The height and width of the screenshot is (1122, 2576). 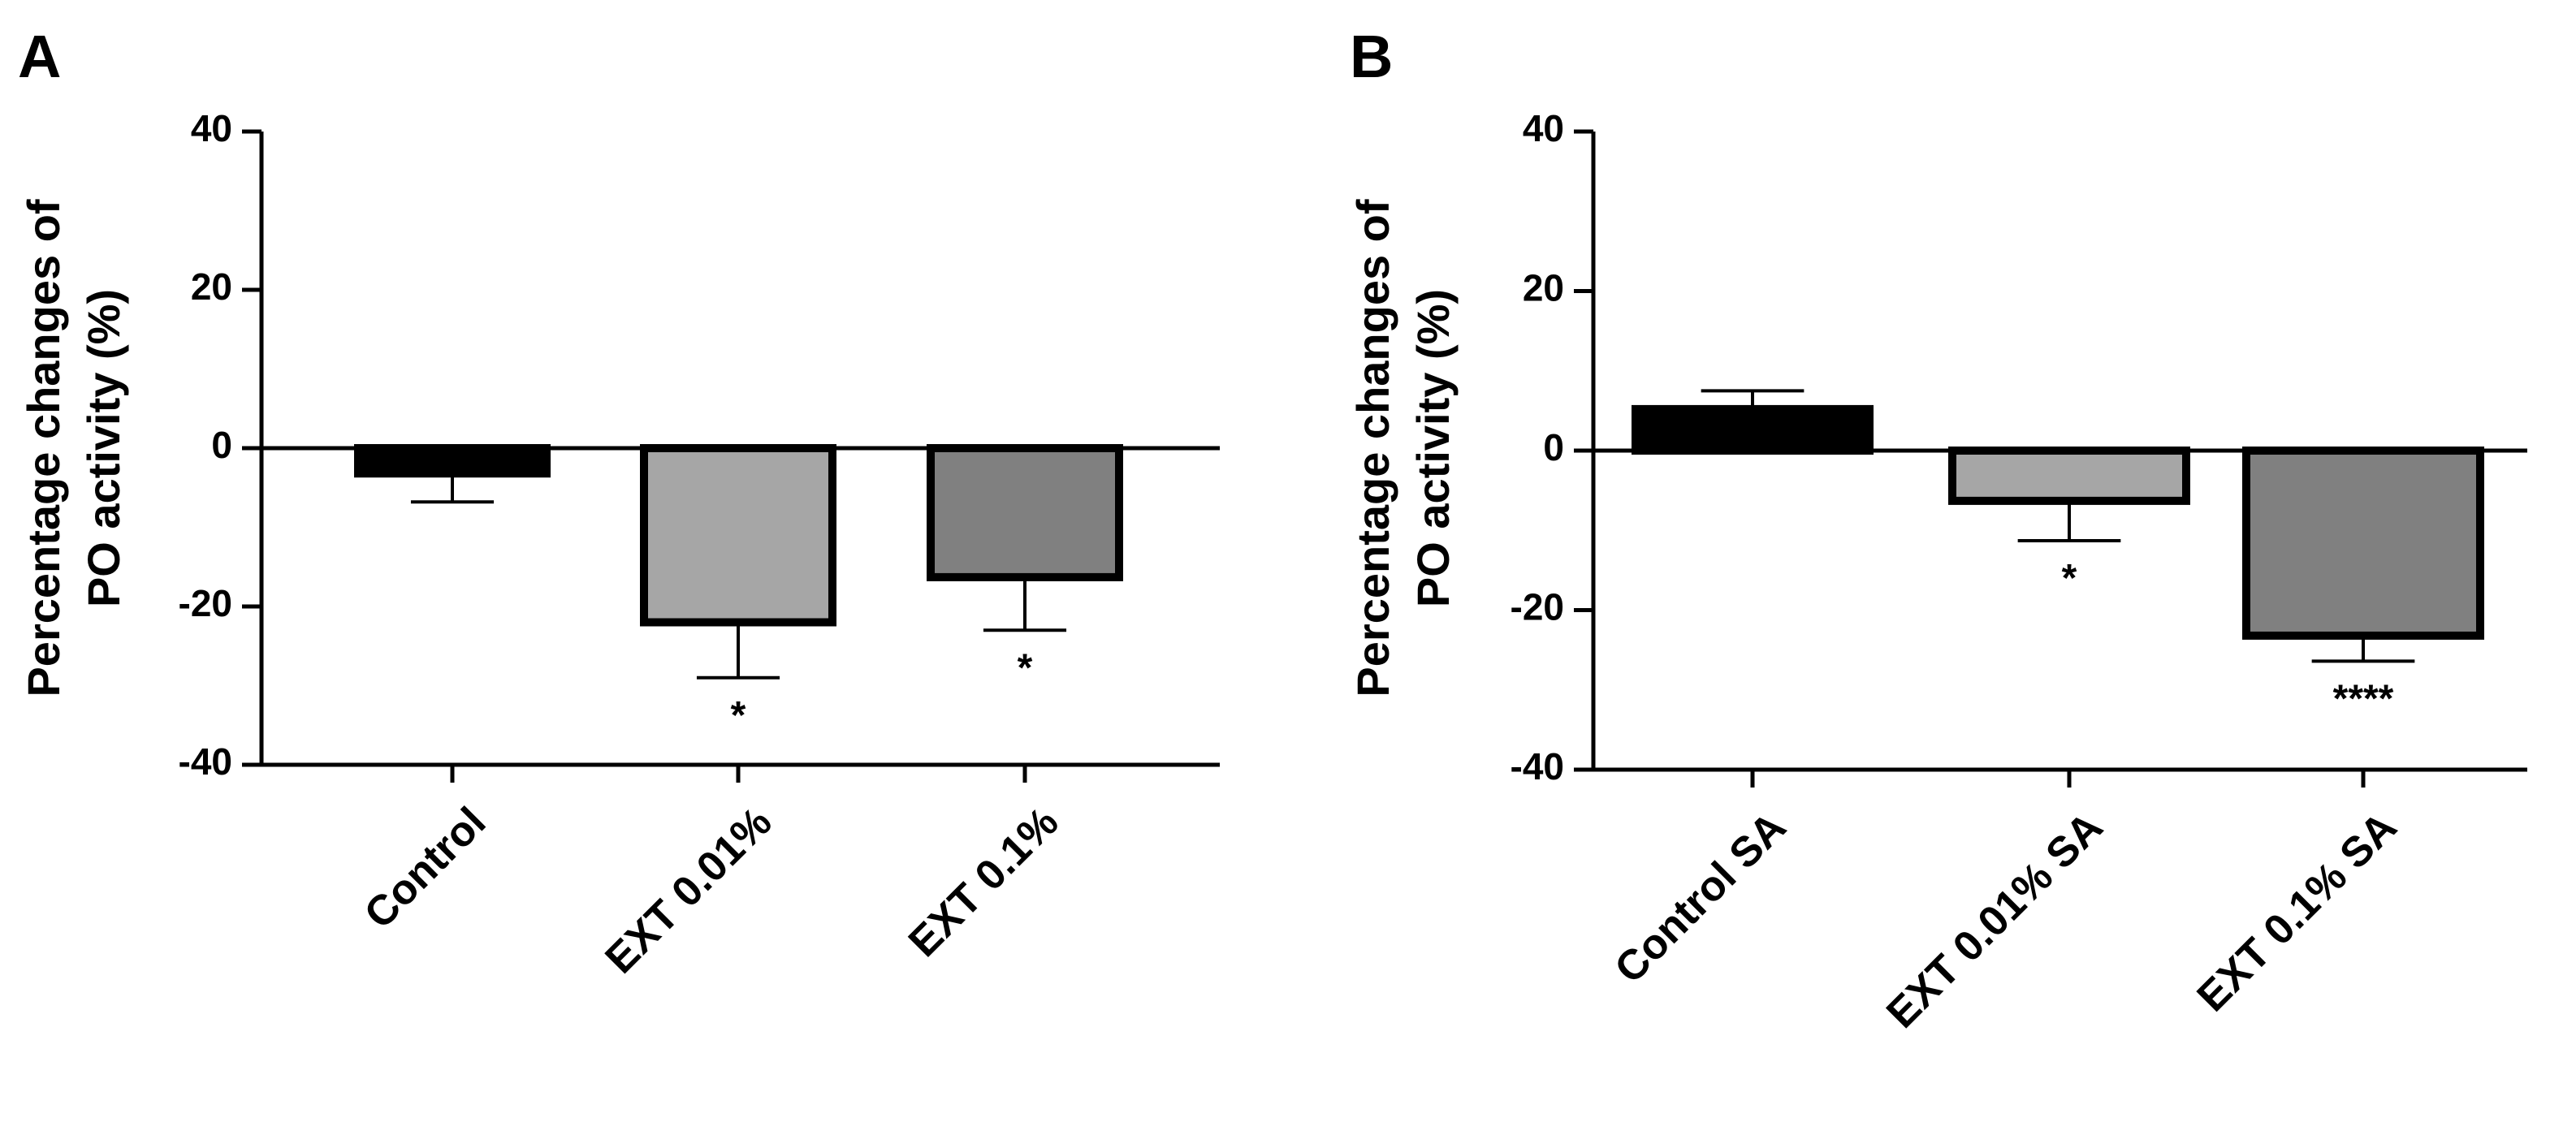 What do you see at coordinates (2298, 912) in the screenshot?
I see `category-label: EXT 0.1% SA` at bounding box center [2298, 912].